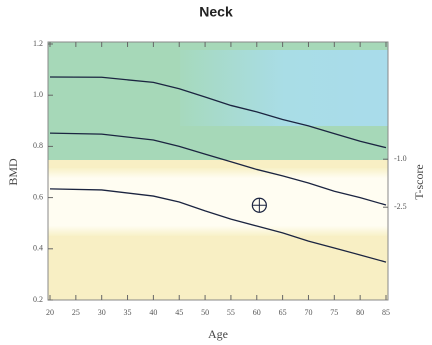 This screenshot has height=345, width=432. What do you see at coordinates (400, 206) in the screenshot?
I see `y2-tick-label: -2.5` at bounding box center [400, 206].